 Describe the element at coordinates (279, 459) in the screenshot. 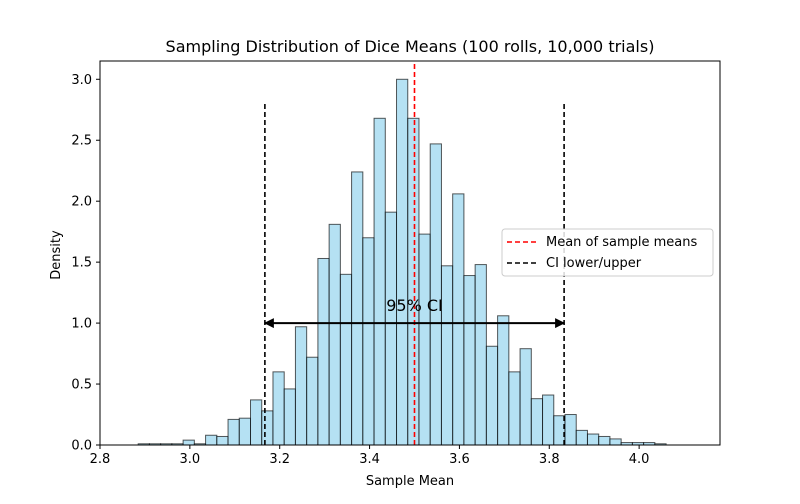

I see `x-tick-label: 3.2` at that location.